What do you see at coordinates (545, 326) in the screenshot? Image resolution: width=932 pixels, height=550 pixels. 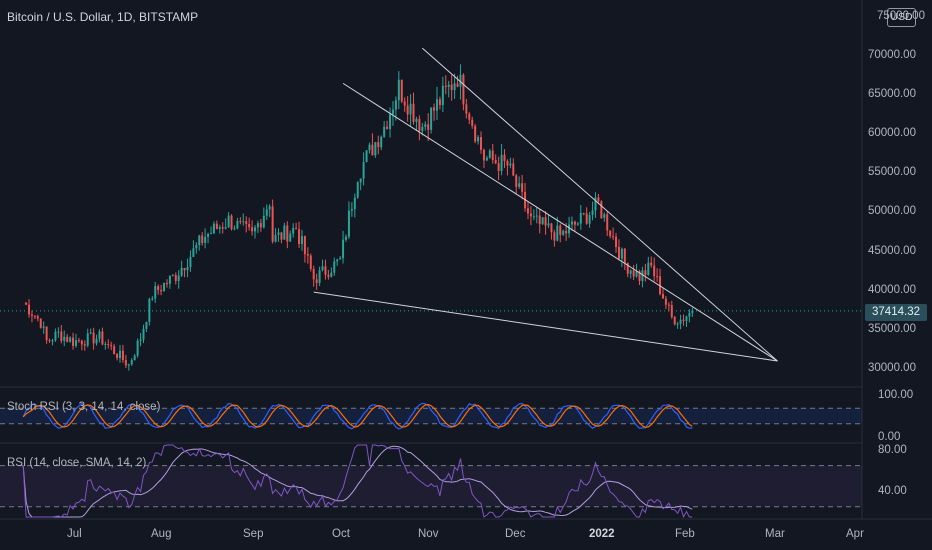 I see `trendline` at bounding box center [545, 326].